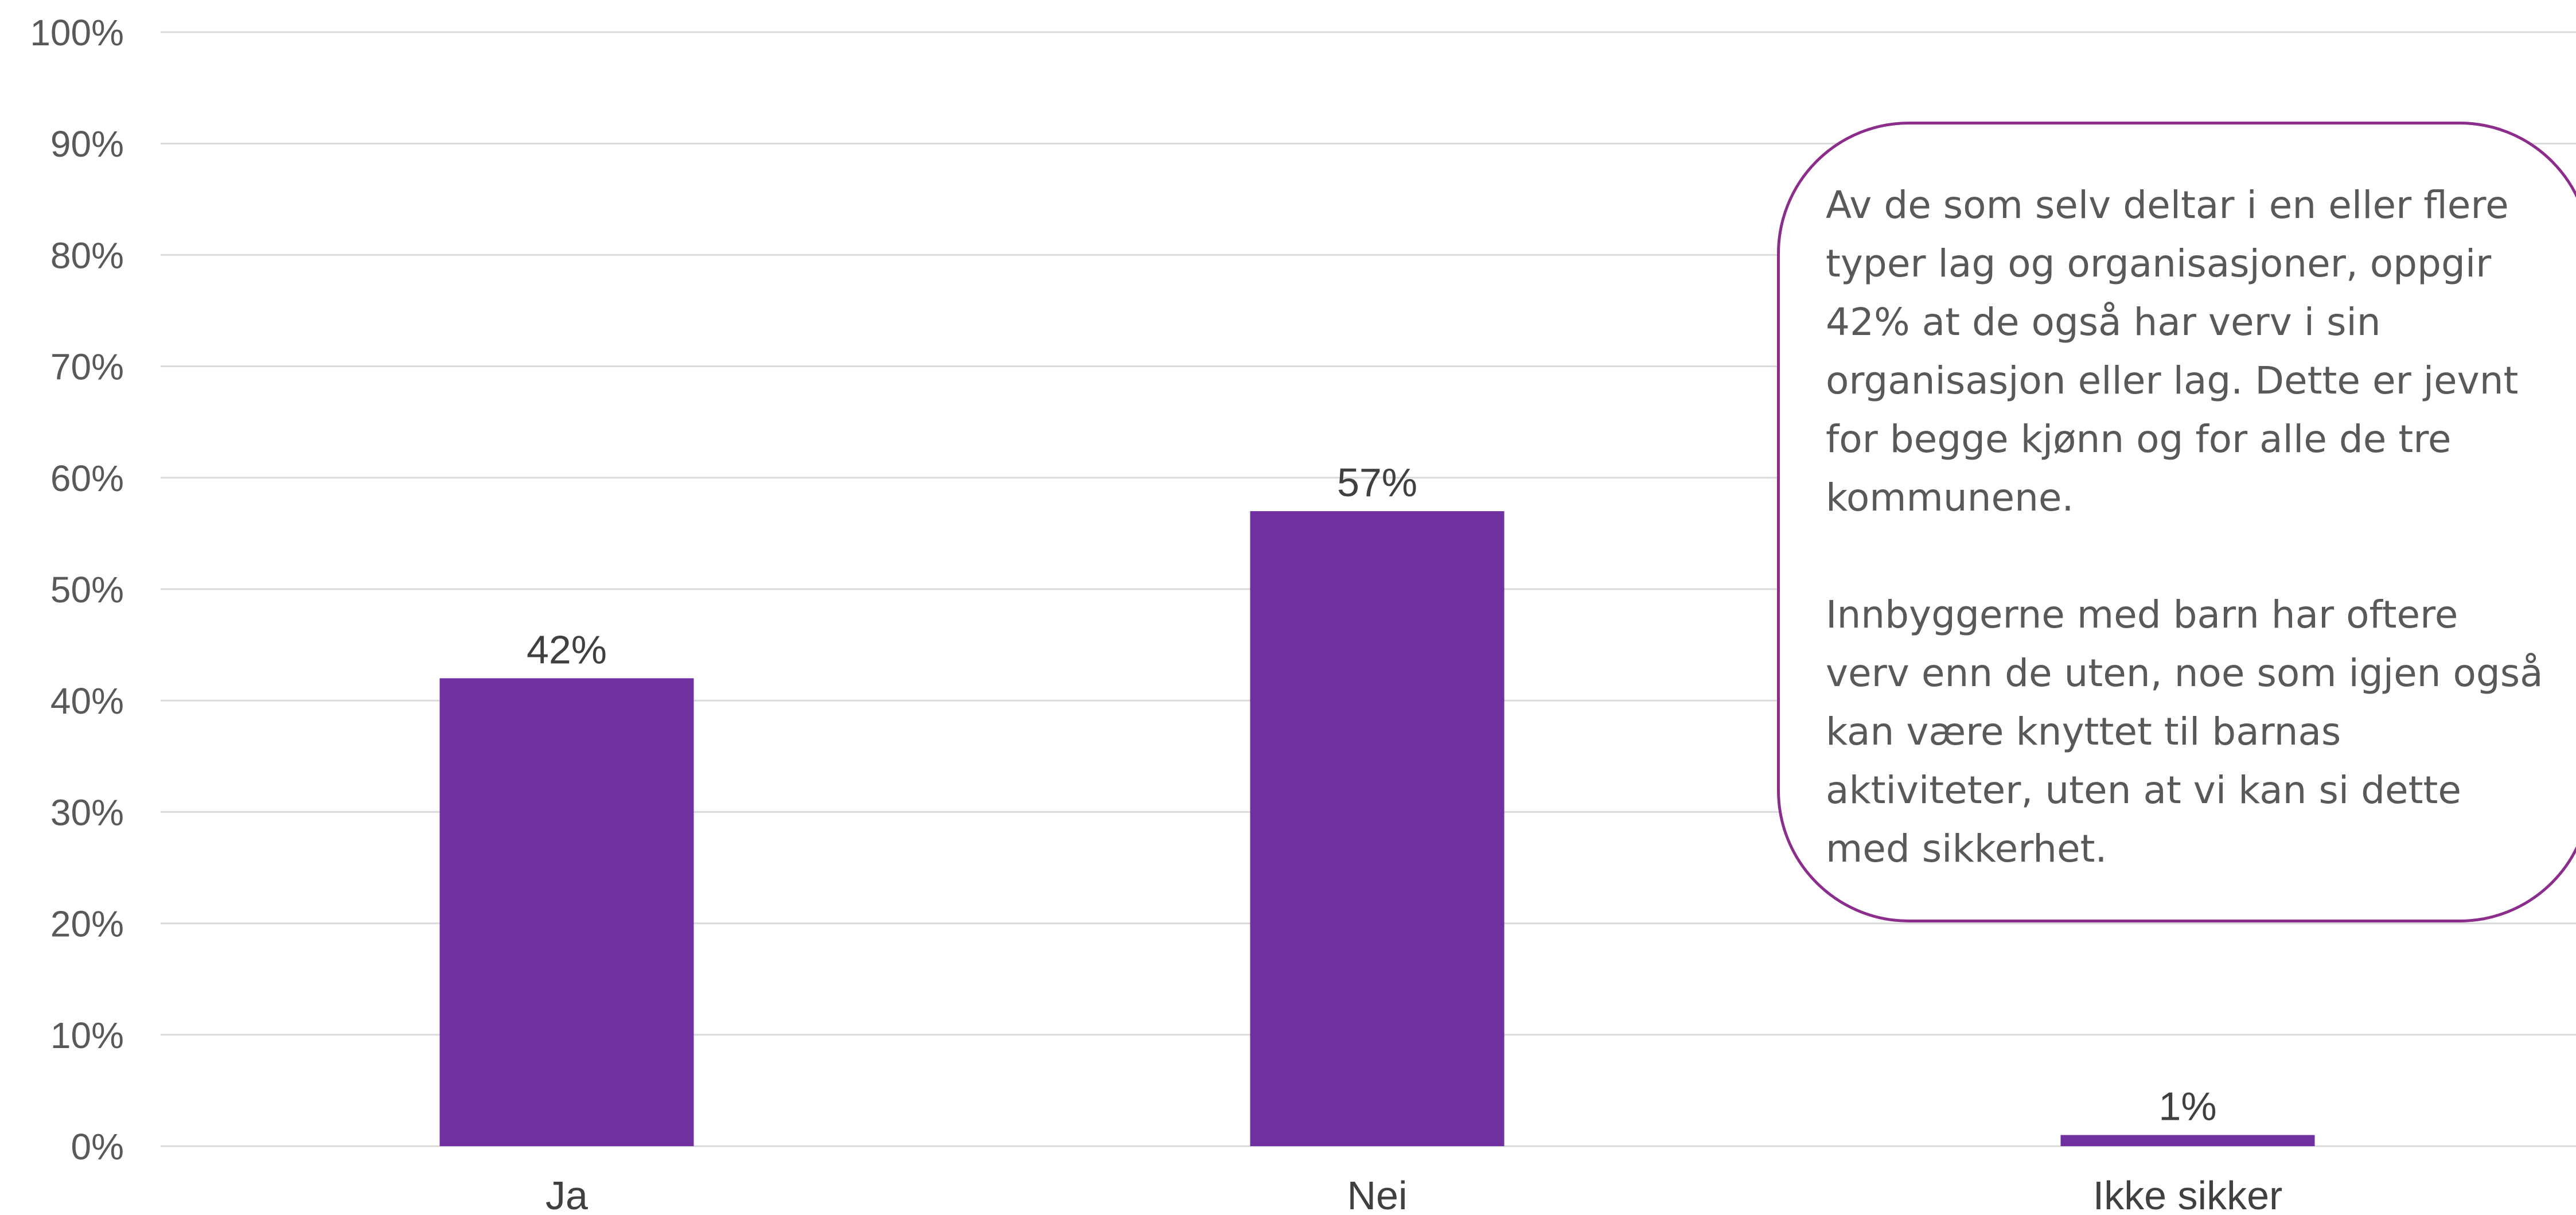  Describe the element at coordinates (2159, 264) in the screenshot. I see `callout-line: typer lag og organisasjoner, oppgir` at that location.